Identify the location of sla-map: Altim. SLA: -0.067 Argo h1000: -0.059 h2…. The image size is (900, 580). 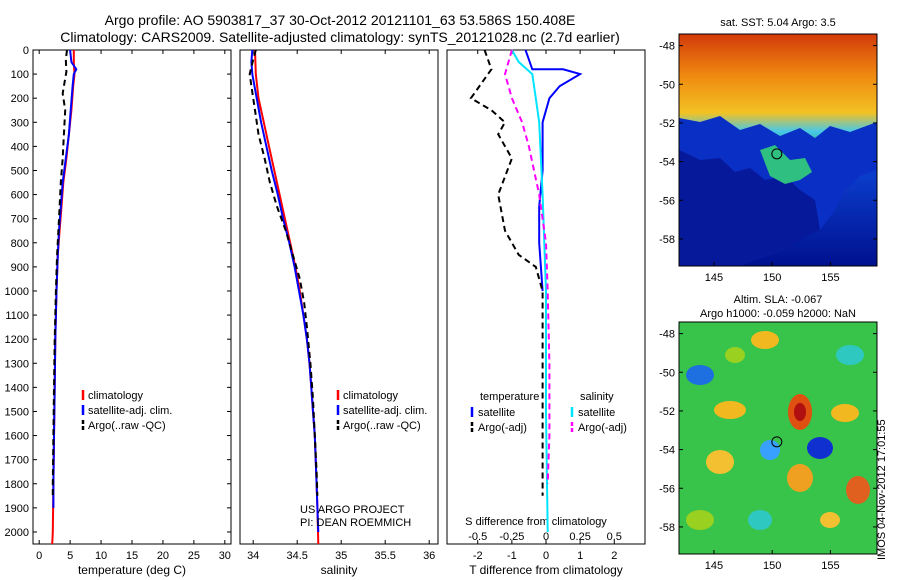
(768, 433).